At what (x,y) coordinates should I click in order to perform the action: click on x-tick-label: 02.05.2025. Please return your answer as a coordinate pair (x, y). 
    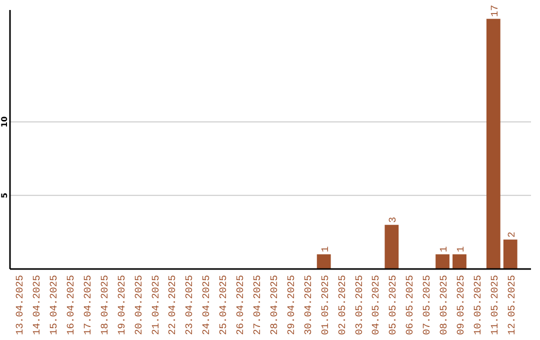
    Looking at the image, I should click on (343, 305).